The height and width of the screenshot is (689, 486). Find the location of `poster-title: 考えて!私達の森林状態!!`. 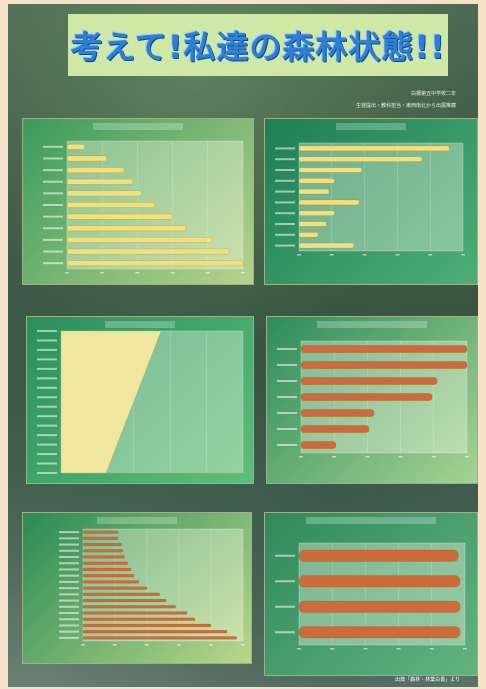

poster-title: 考えて!私達の森林状態!! is located at coordinates (258, 45).